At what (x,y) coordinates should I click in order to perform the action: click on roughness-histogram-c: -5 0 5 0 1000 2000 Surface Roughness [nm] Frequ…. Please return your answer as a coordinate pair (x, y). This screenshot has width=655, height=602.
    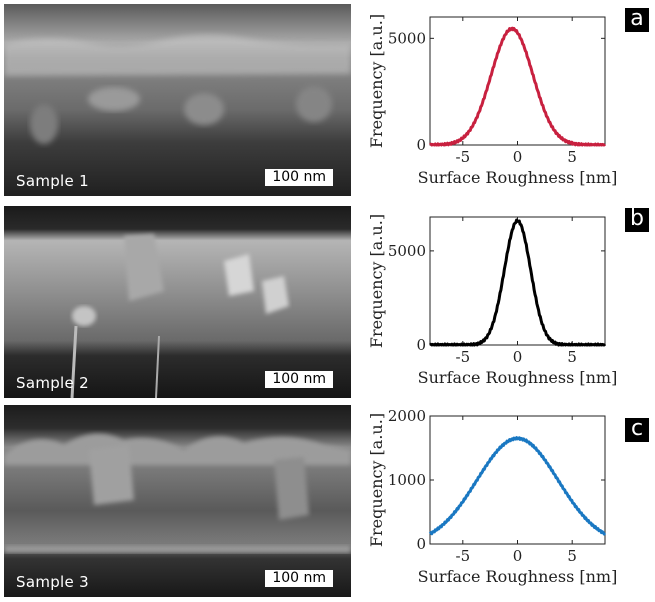
    Looking at the image, I should click on (495, 499).